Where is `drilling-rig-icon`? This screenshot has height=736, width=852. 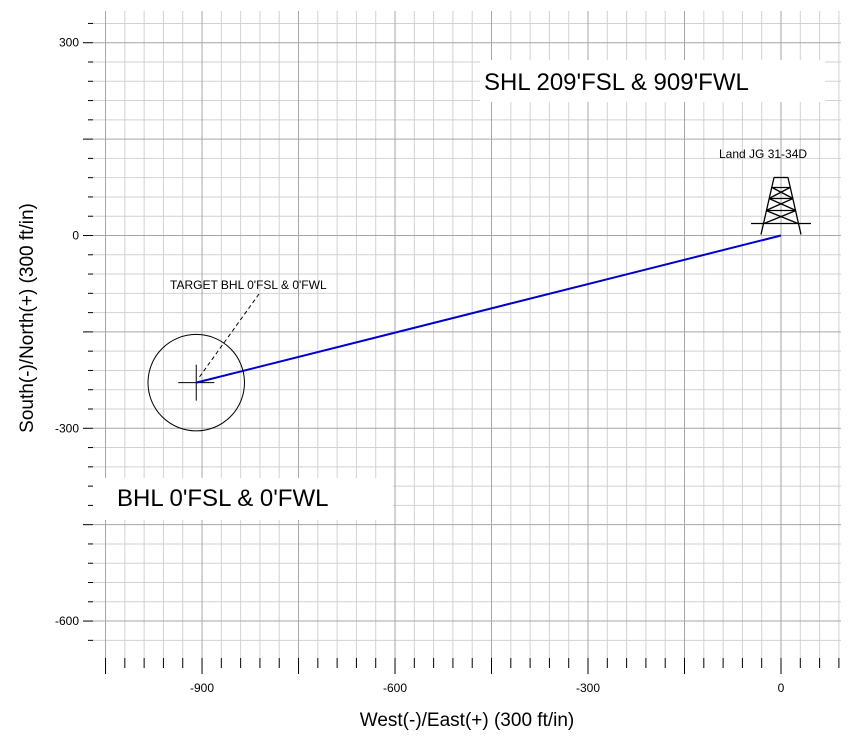
drilling-rig-icon is located at coordinates (781, 205).